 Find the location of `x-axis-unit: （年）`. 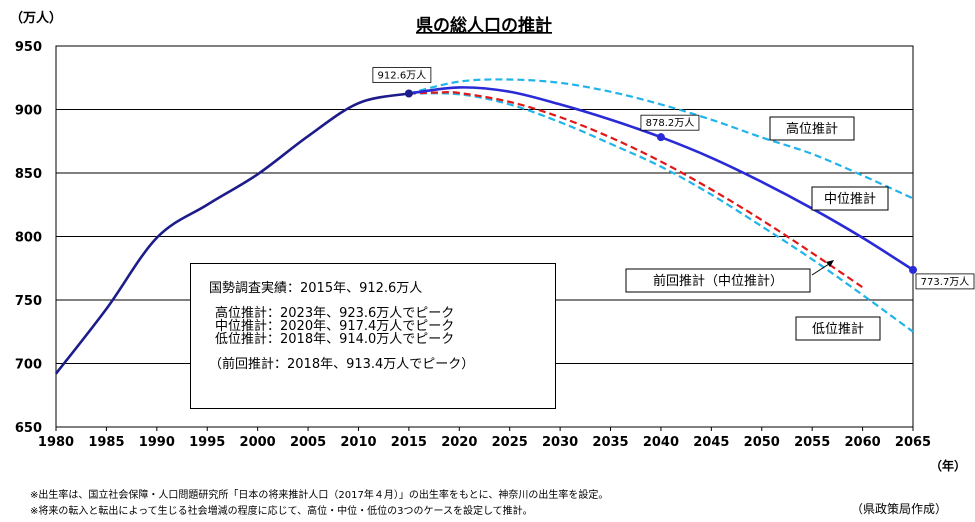

x-axis-unit: （年） is located at coordinates (948, 465).